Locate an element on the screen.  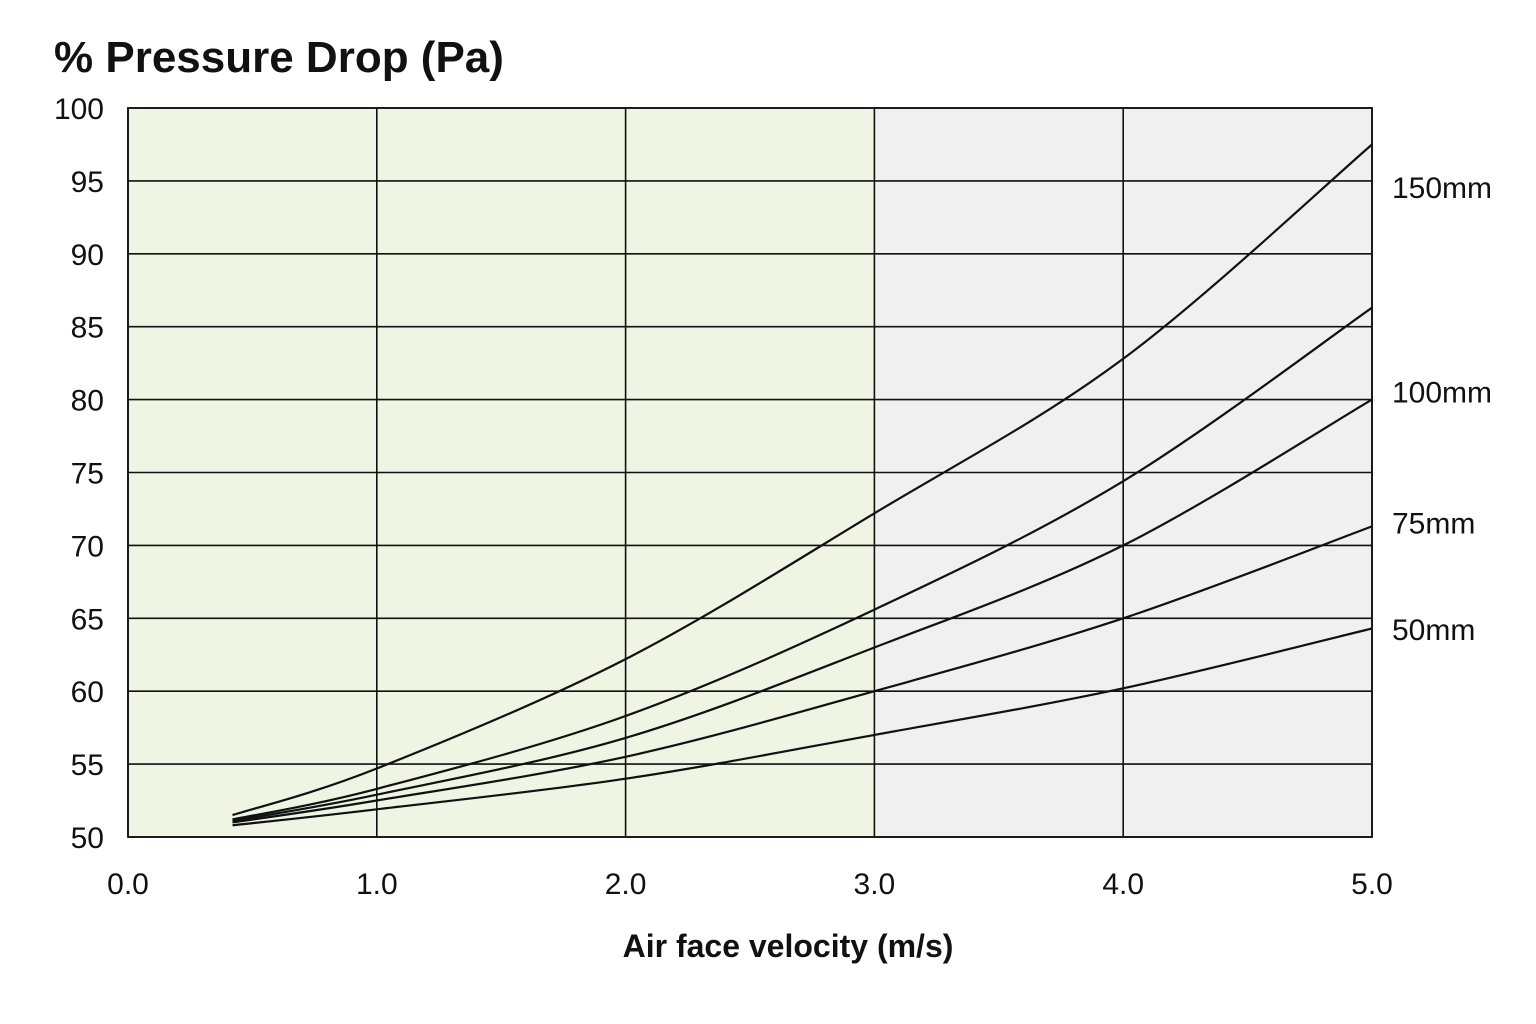
series-labels: 150mm 100mm 75mm 50mm is located at coordinates (1442, 409).